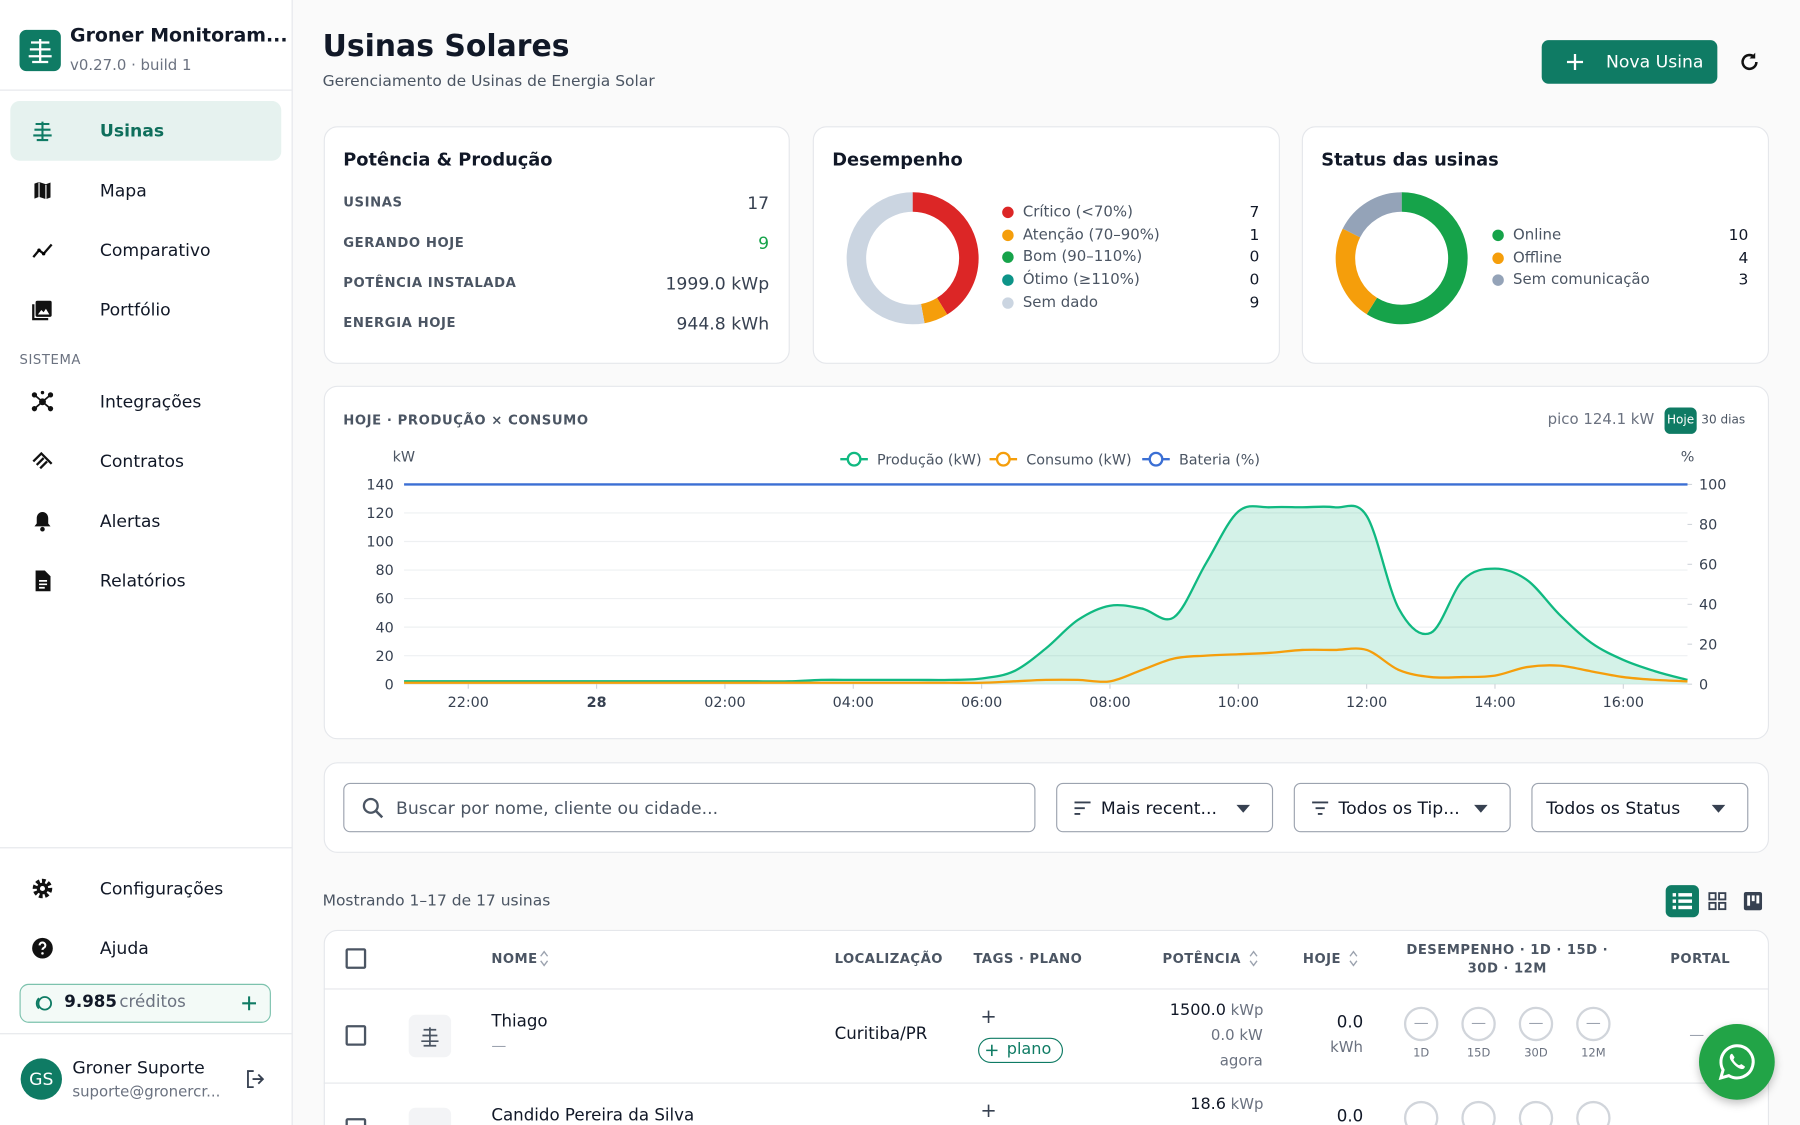  I want to click on card-title: Desempenho, so click(897, 159).